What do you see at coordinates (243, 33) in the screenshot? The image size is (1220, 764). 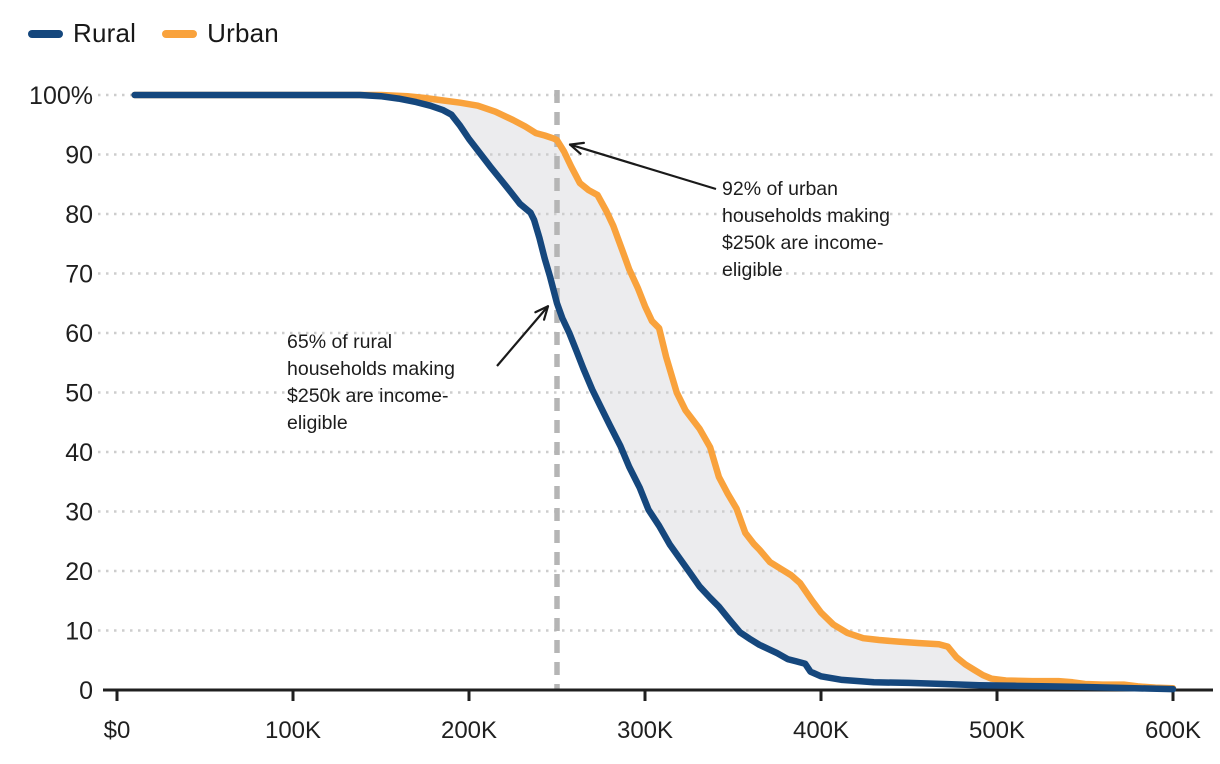 I see `legend-label-urban: Urban` at bounding box center [243, 33].